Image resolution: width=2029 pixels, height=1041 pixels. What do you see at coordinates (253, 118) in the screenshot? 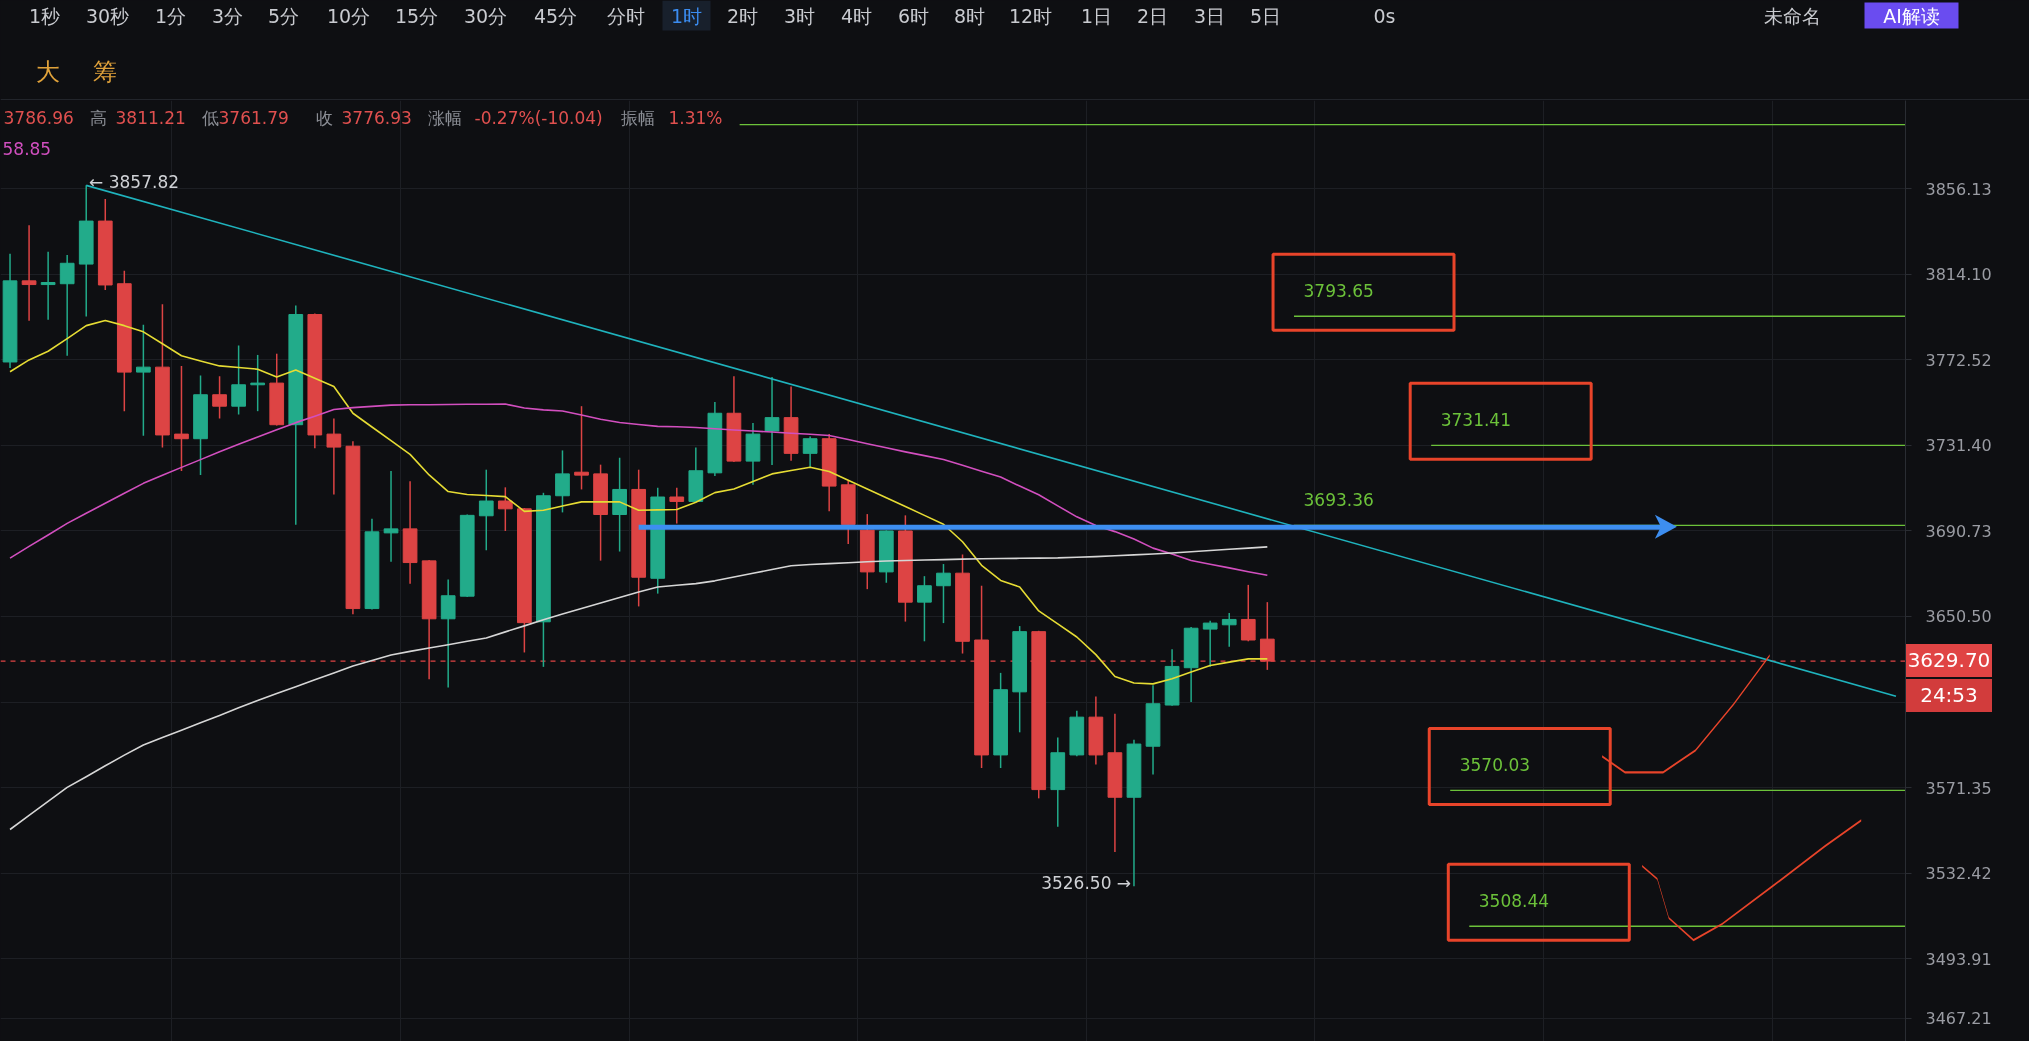
I see `annotation: 3761.79` at bounding box center [253, 118].